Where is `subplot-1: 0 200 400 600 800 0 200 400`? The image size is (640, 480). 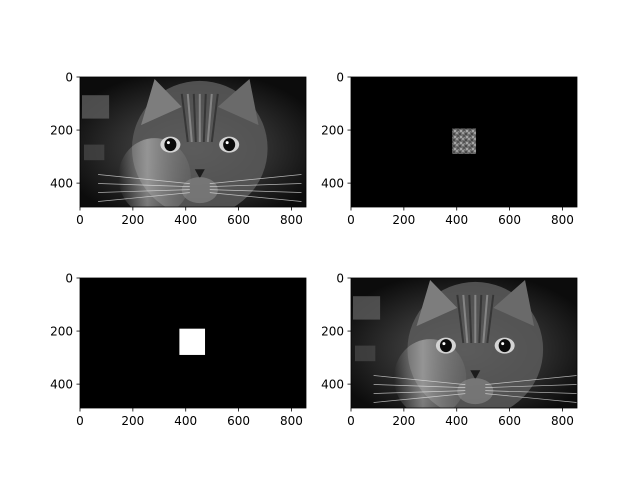
subplot-1: 0 200 400 600 800 0 200 400 is located at coordinates (178, 149).